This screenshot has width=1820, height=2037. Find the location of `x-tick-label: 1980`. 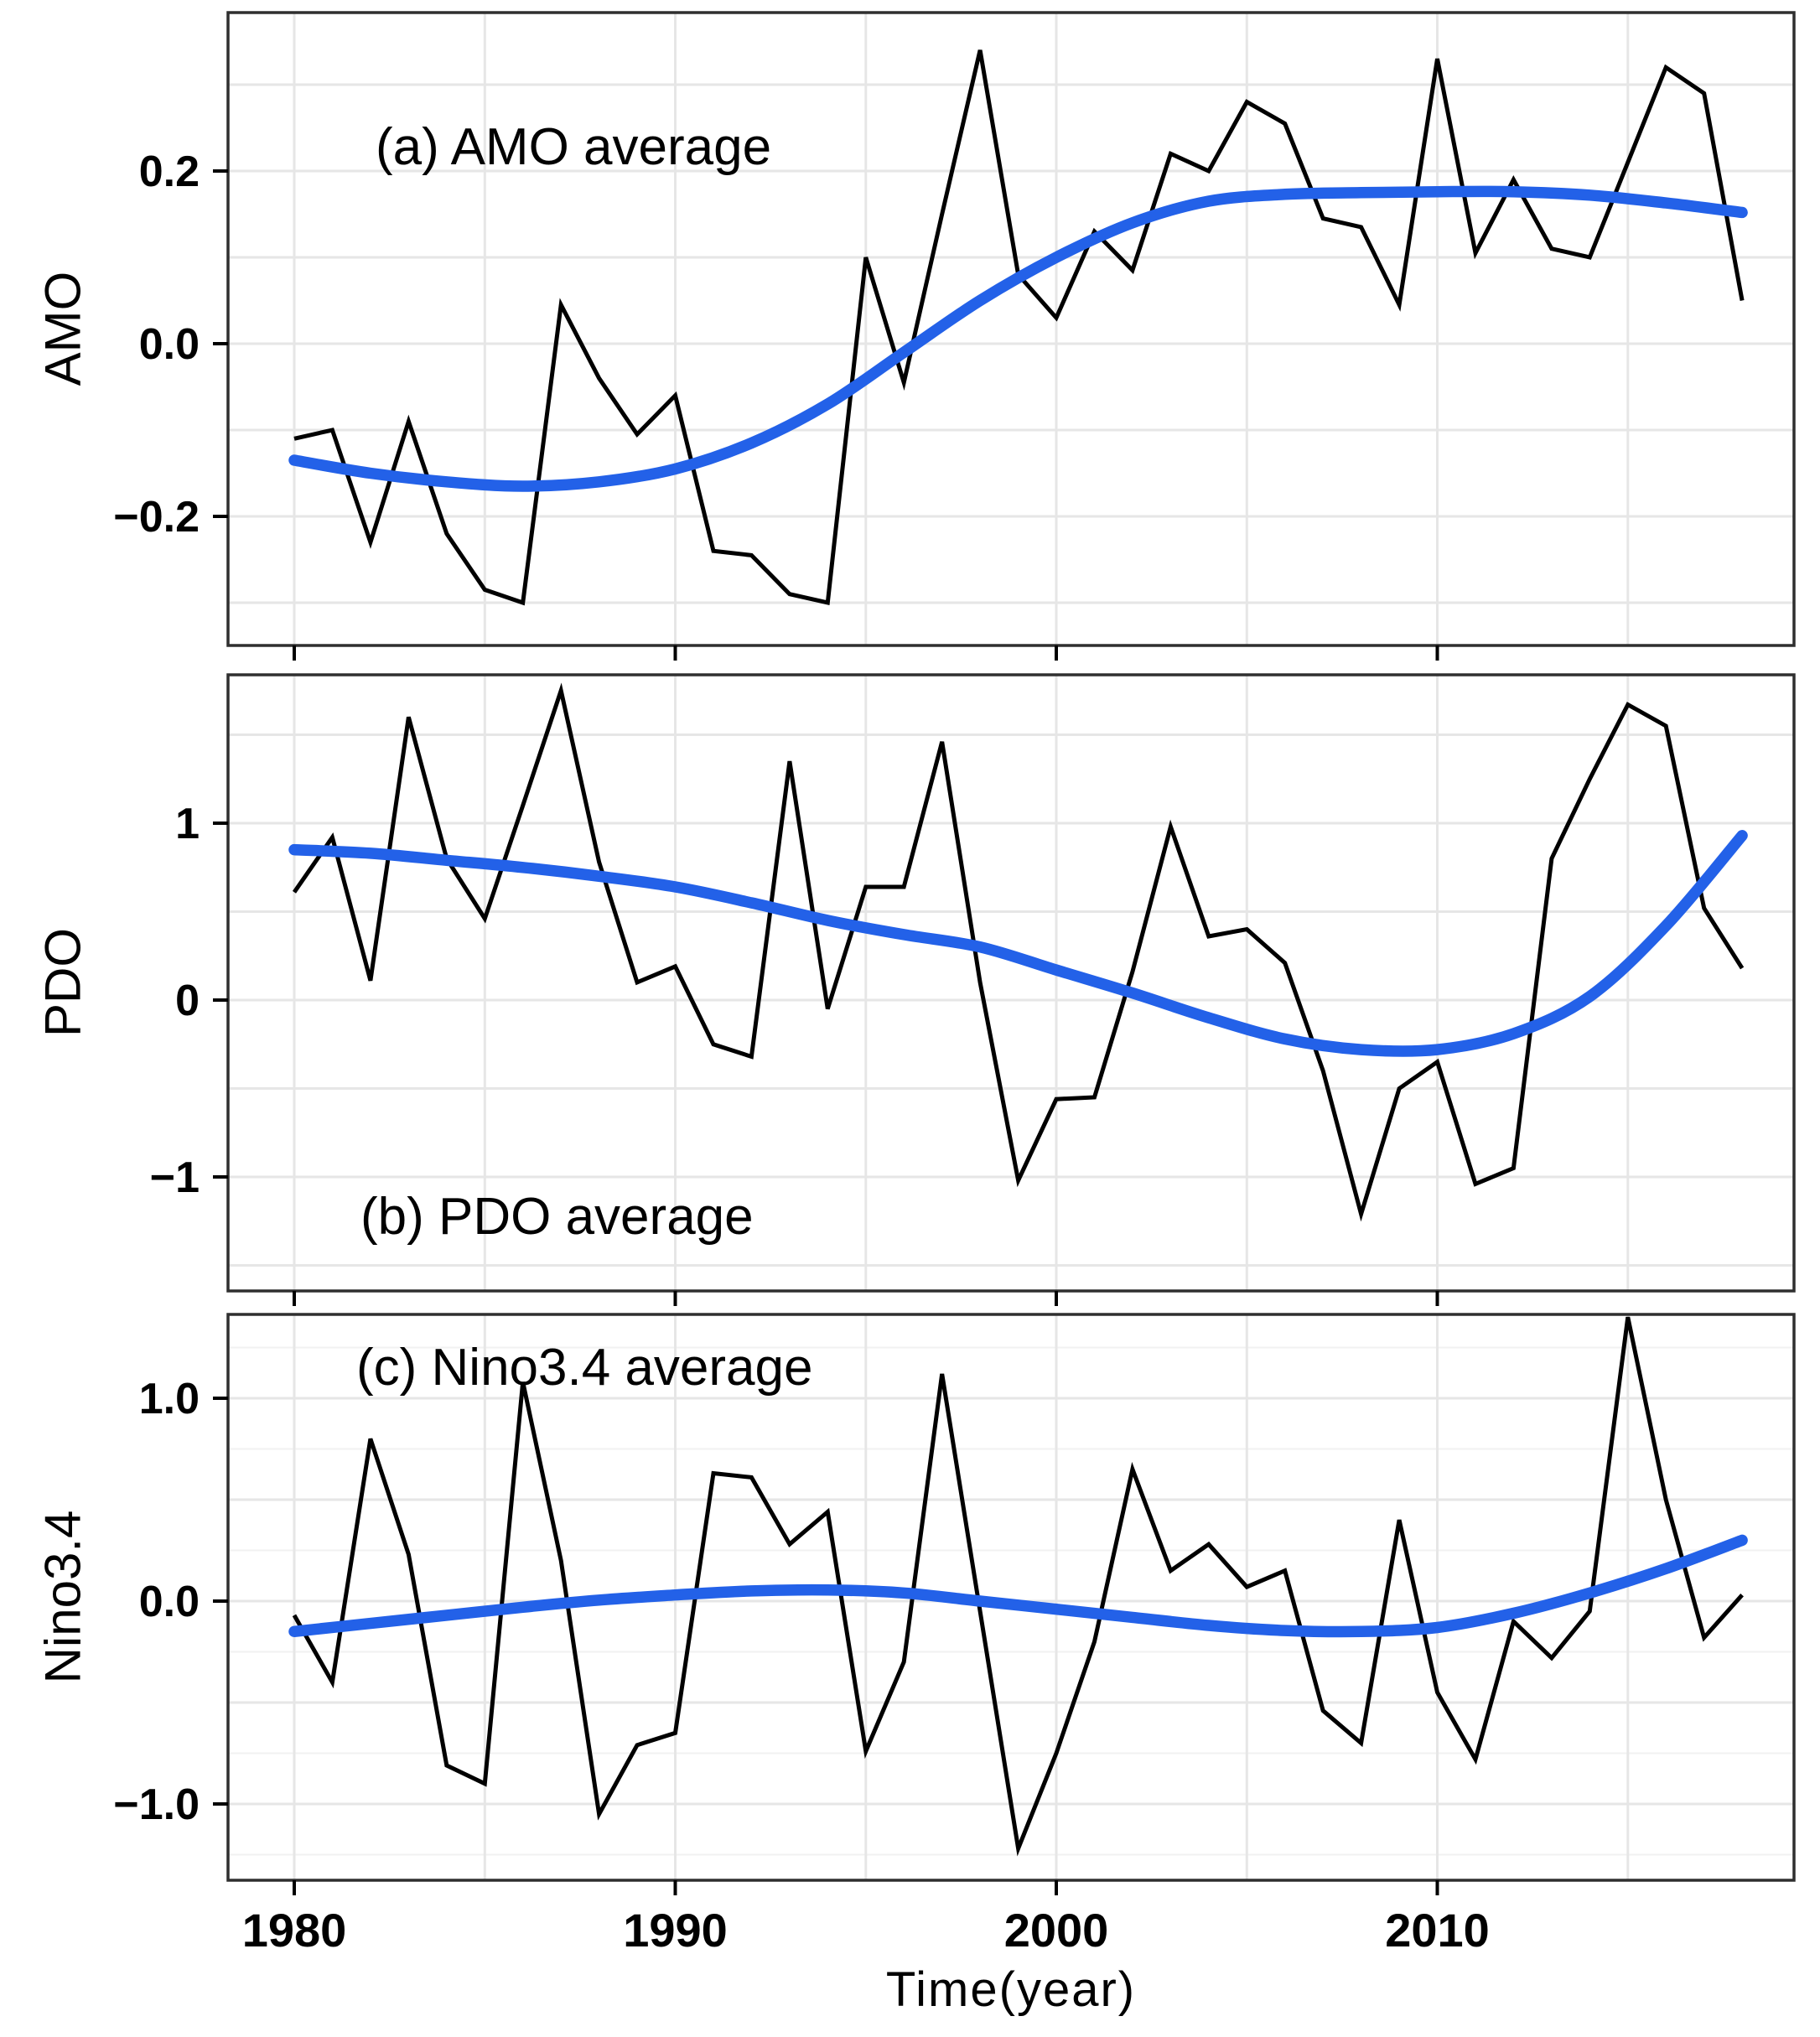

x-tick-label: 1980 is located at coordinates (294, 1930).